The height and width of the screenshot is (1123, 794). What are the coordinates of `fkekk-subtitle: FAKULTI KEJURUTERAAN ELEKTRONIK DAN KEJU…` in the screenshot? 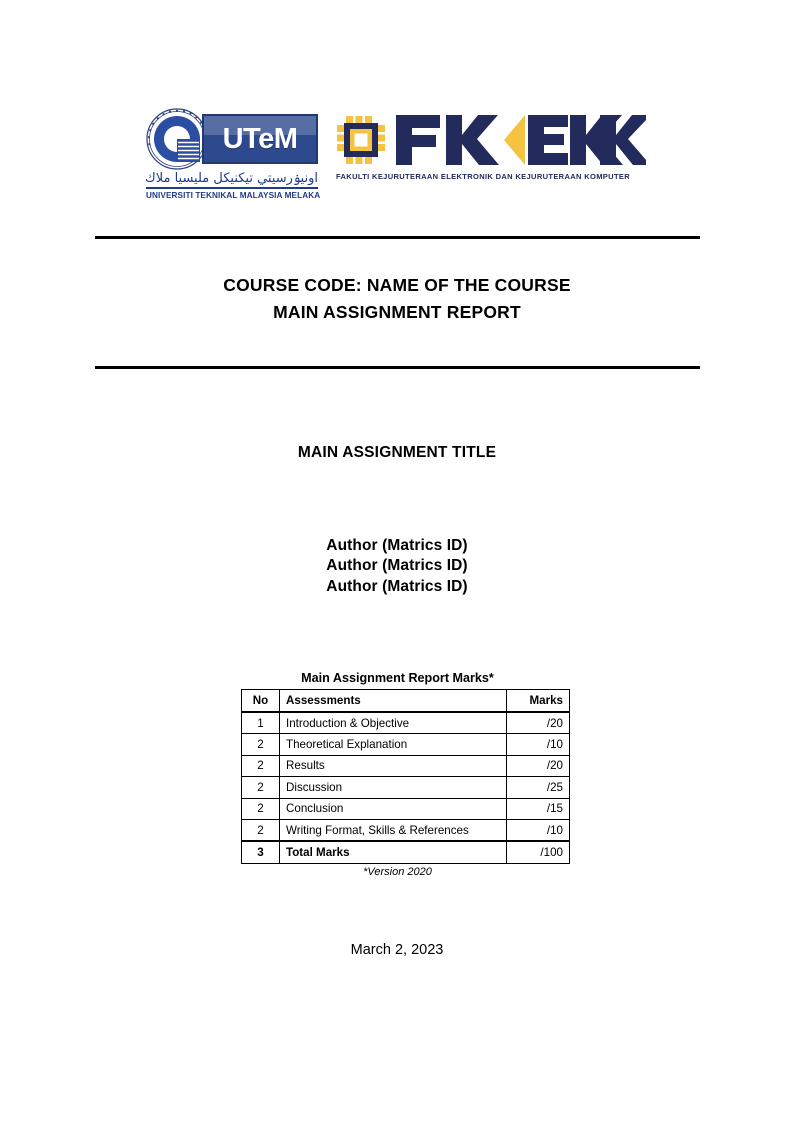 It's located at (483, 176).